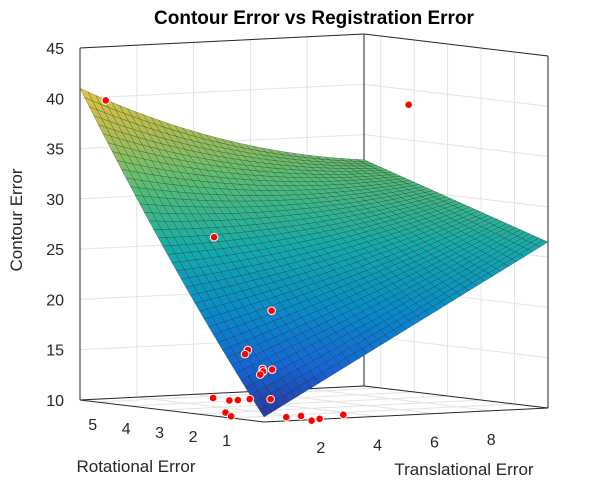  What do you see at coordinates (16, 219) in the screenshot?
I see `z-axis-label: Contour Error` at bounding box center [16, 219].